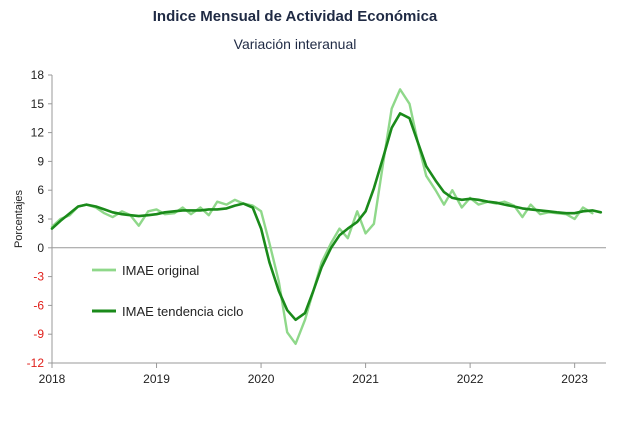 The image size is (640, 424). I want to click on y-tick-label: -9, so click(38, 334).